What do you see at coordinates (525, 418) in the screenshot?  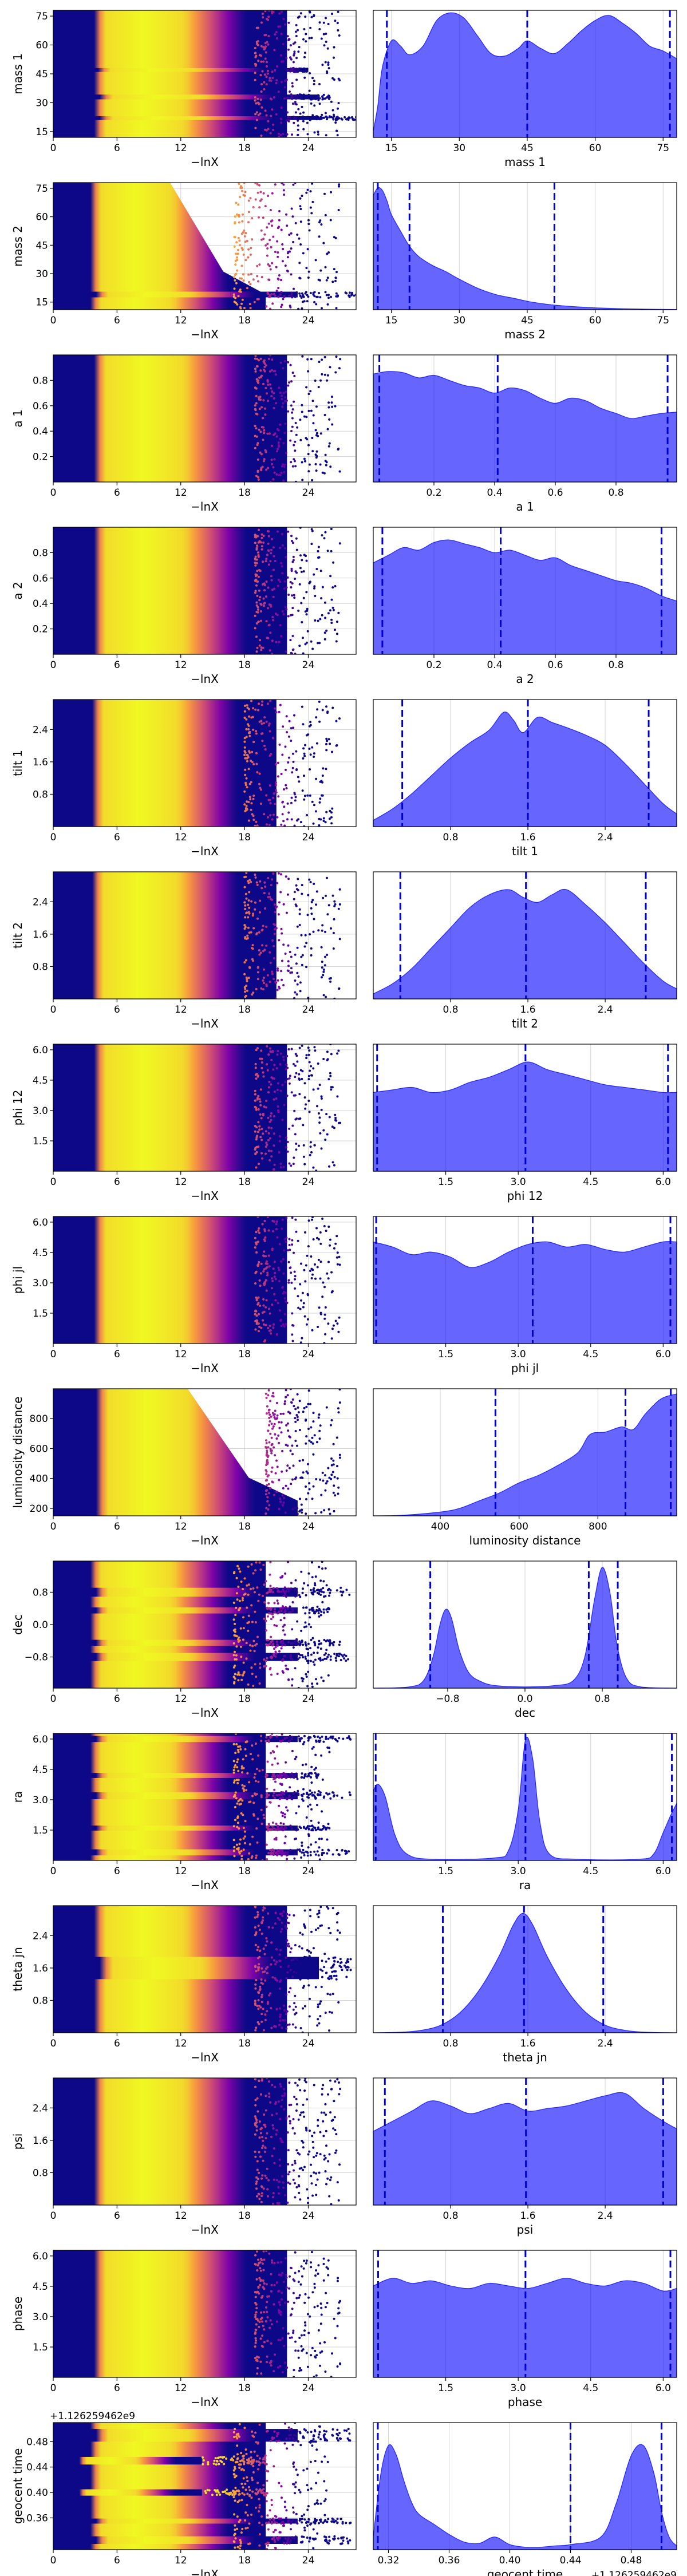 I see `posterior-frame` at bounding box center [525, 418].